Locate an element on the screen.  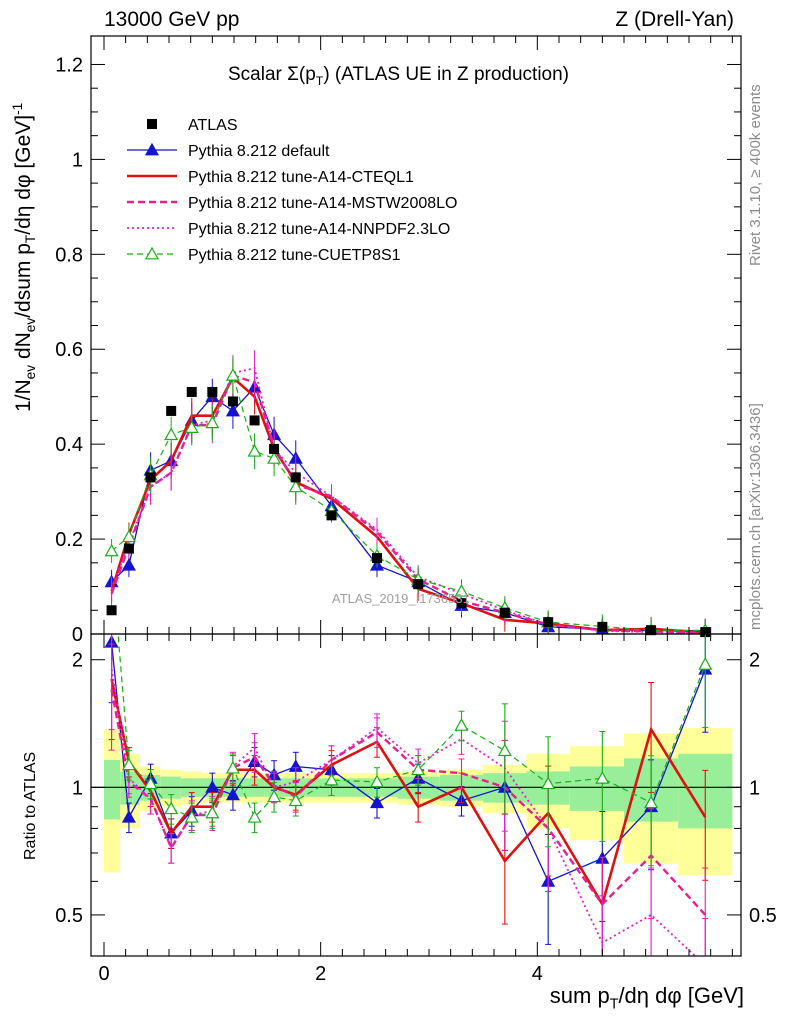
header-left: 13000 GeV pp is located at coordinates (172, 19).